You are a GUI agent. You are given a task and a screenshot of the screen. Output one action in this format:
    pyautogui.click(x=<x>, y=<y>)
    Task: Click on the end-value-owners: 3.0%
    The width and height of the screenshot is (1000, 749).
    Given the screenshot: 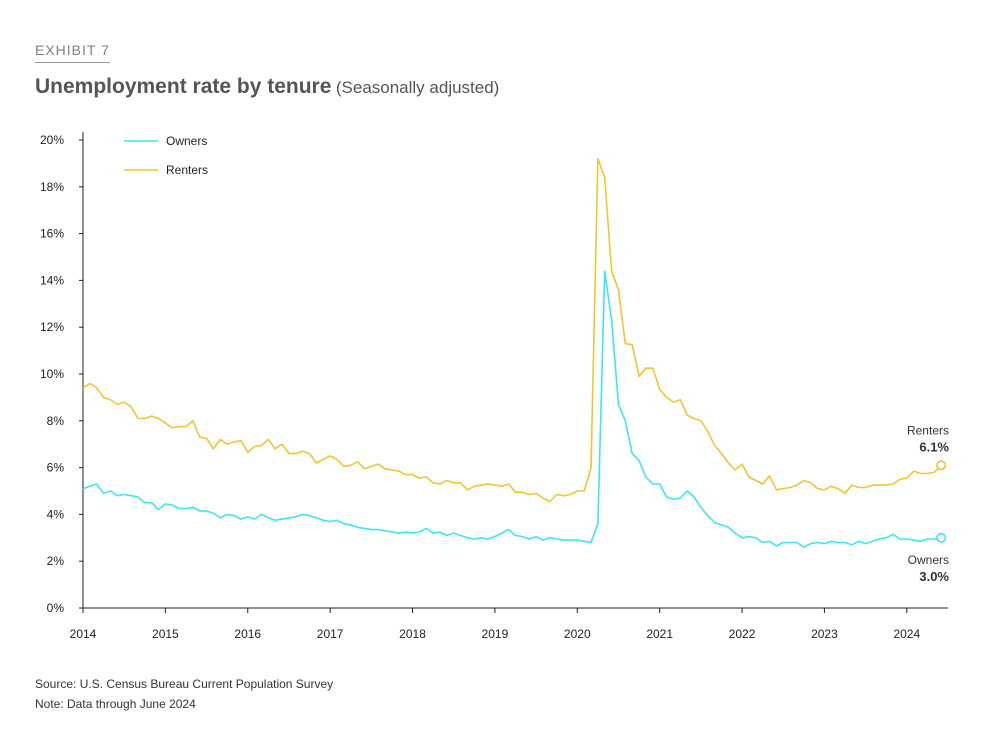 What is the action you would take?
    pyautogui.click(x=934, y=576)
    